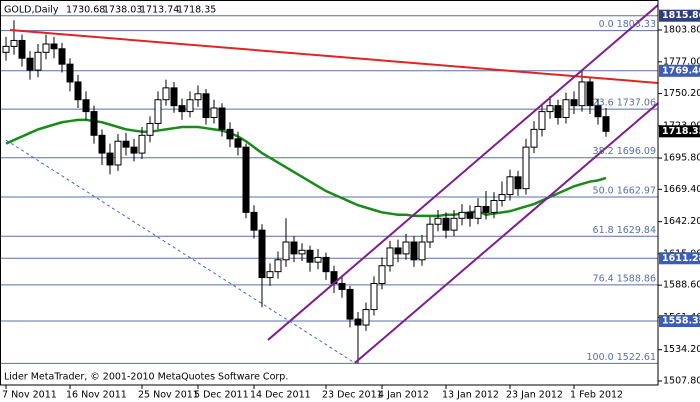 This screenshot has height=402, width=700. What do you see at coordinates (627, 24) in the screenshot?
I see `fib-label: 0.0 1803.33` at bounding box center [627, 24].